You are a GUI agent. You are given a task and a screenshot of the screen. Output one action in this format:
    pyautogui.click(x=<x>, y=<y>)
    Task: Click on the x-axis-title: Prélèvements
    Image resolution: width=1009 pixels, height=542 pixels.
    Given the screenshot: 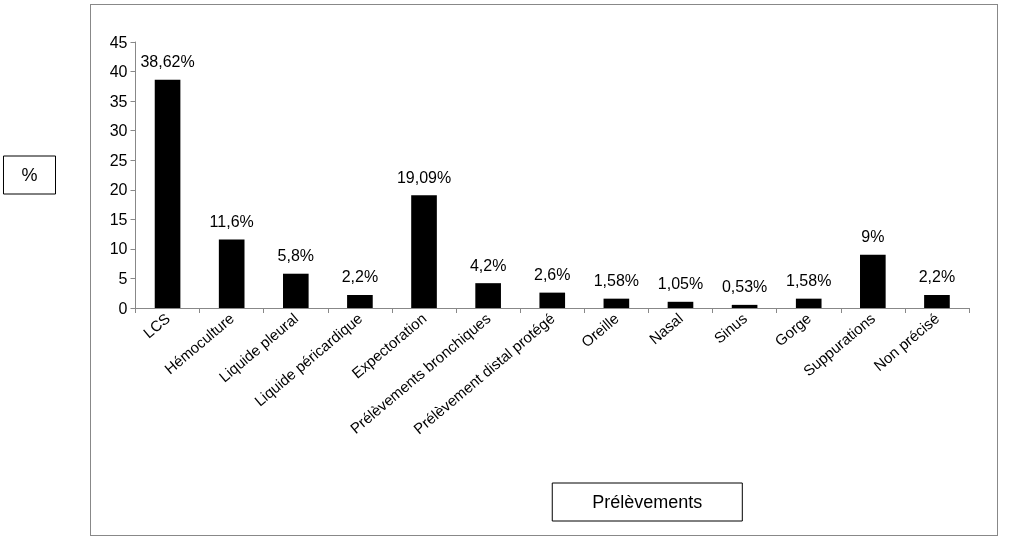 What is the action you would take?
    pyautogui.click(x=647, y=502)
    